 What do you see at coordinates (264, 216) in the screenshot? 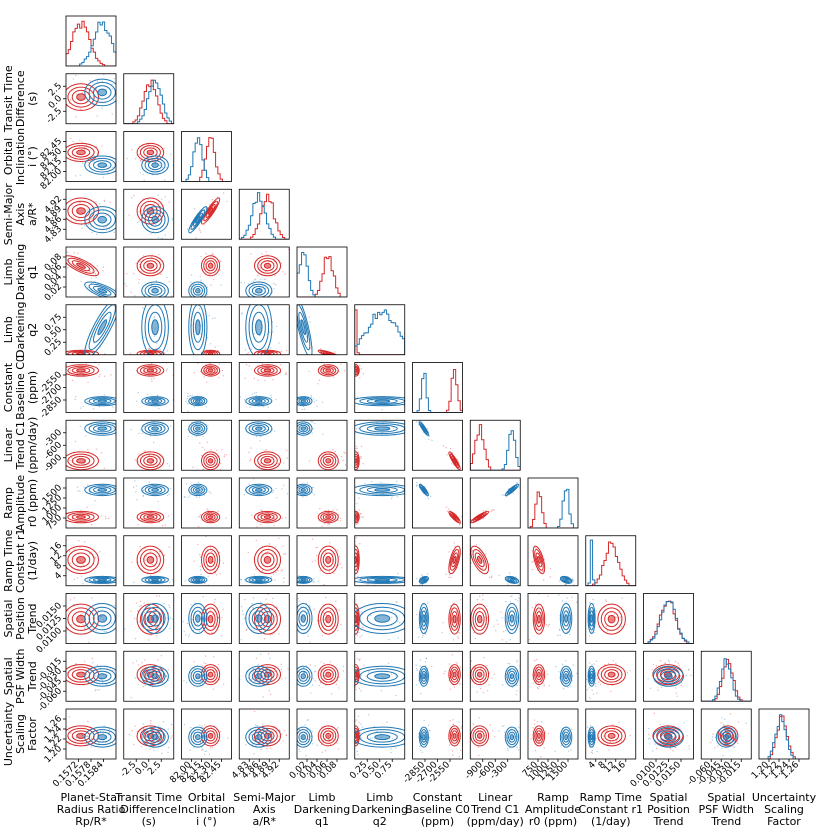
I see `panel-a-a` at bounding box center [264, 216].